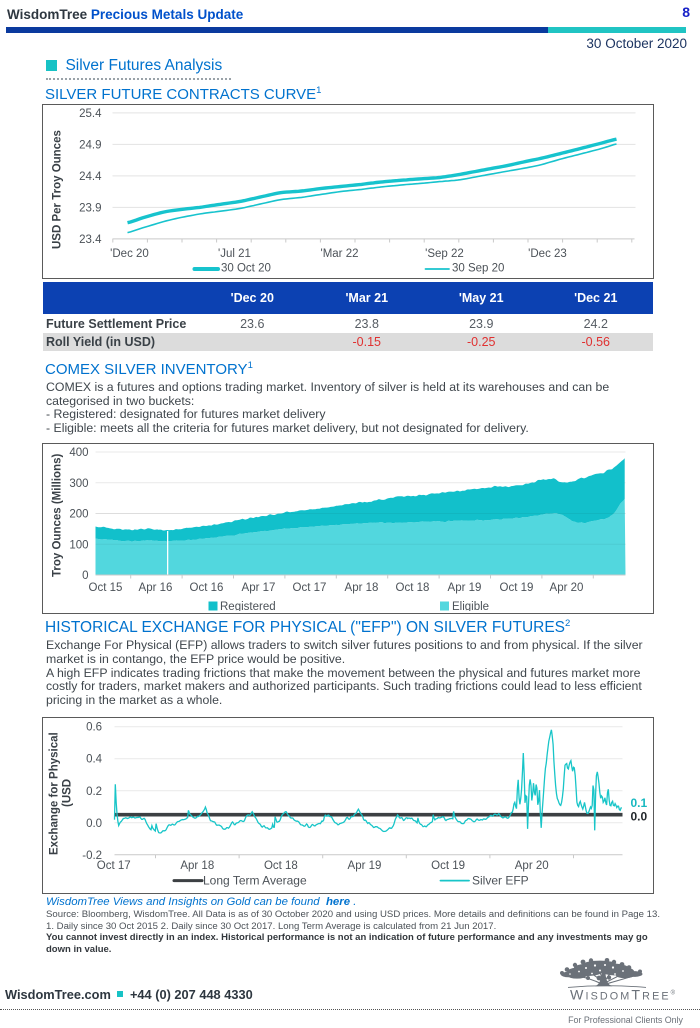  Describe the element at coordinates (444, 254) in the screenshot. I see `svg-text: 'Sep 22` at that location.